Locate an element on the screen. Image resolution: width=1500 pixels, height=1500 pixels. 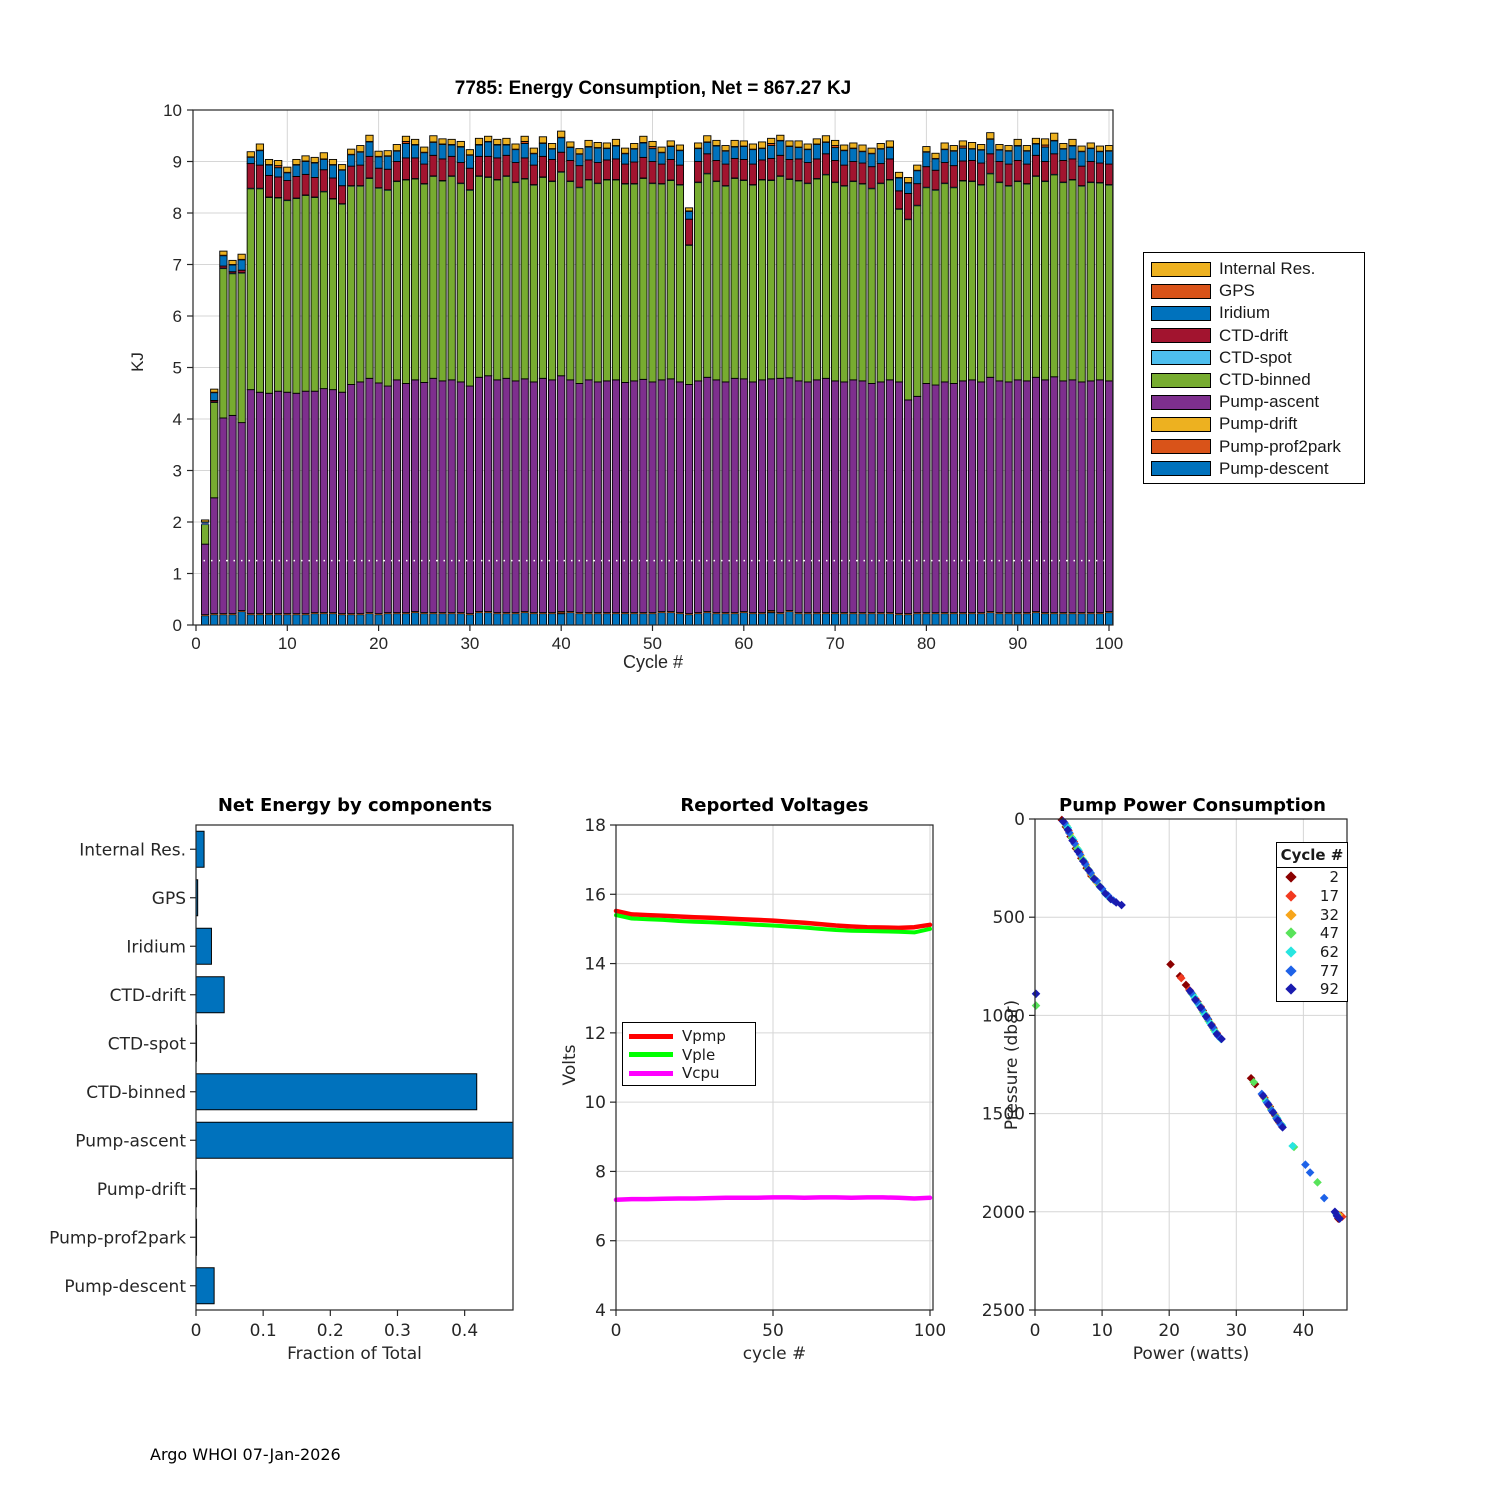
y-tick-label: 6 is located at coordinates (177, 316).